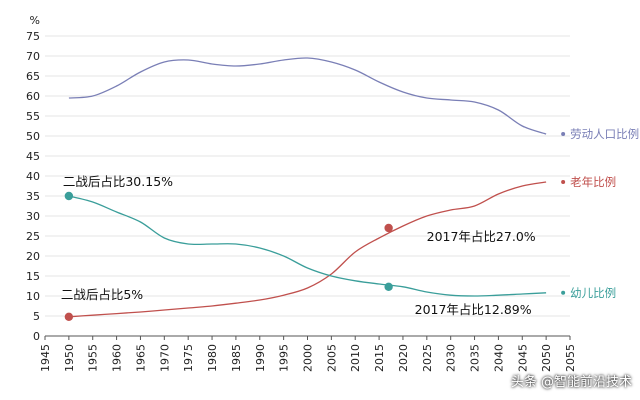 The image size is (640, 400). Describe the element at coordinates (35, 20) in the screenshot. I see `y-axis-unit: %` at that location.